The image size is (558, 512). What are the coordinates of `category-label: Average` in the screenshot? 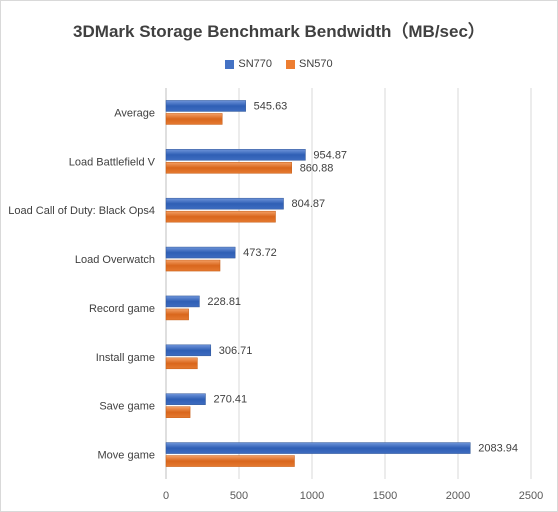 It's located at (134, 113).